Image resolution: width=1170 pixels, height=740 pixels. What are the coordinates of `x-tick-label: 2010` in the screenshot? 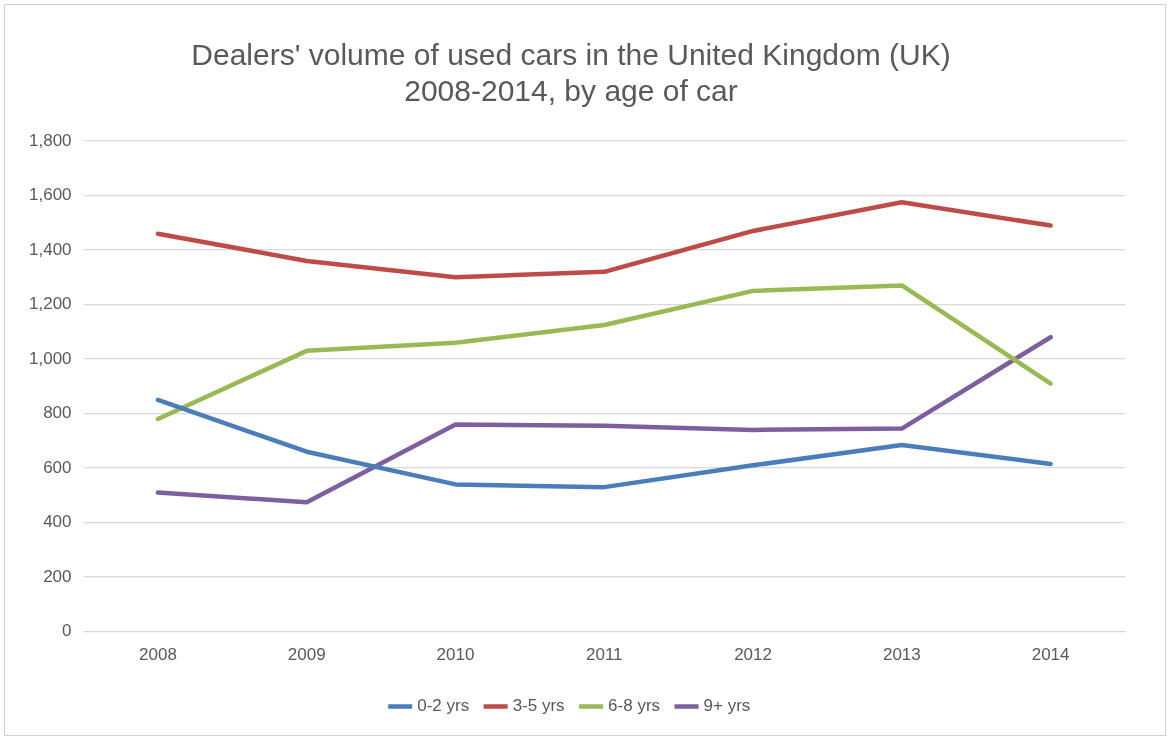 It's located at (455, 655).